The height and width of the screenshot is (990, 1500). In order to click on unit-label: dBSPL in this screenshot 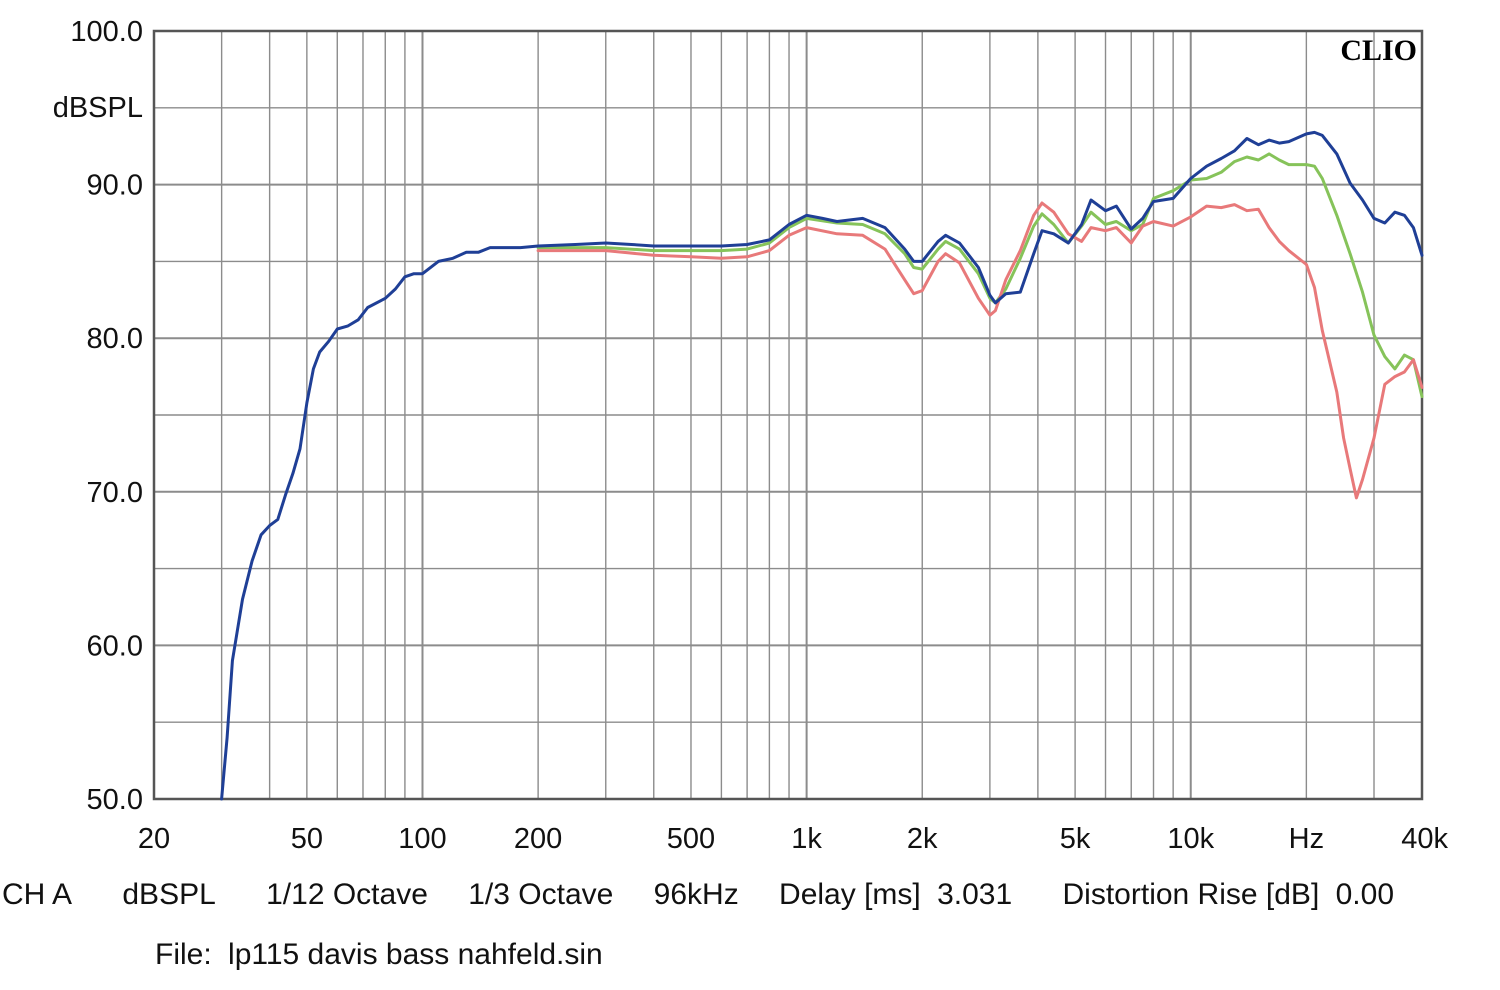, I will do `click(169, 894)`.